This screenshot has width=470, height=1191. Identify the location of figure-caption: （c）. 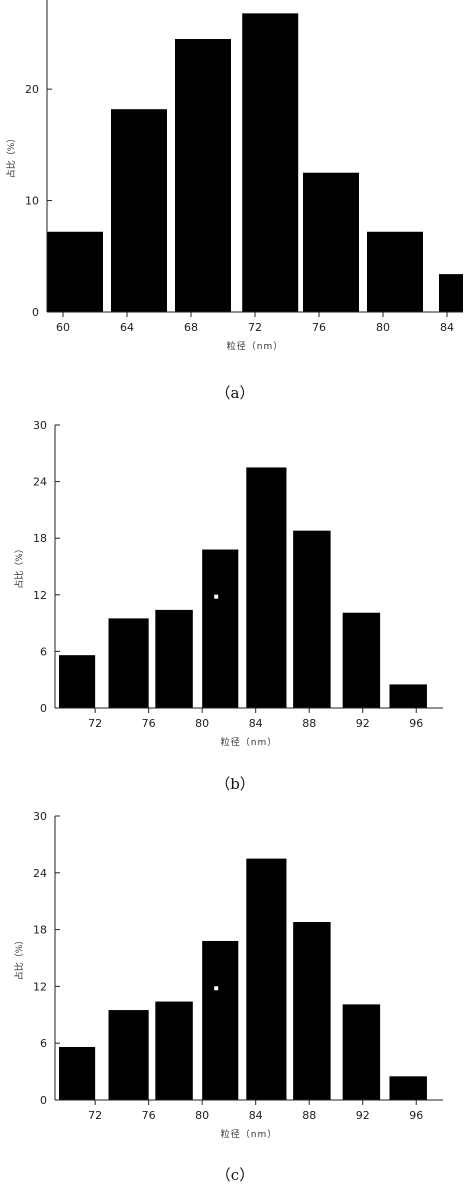
(235, 1175).